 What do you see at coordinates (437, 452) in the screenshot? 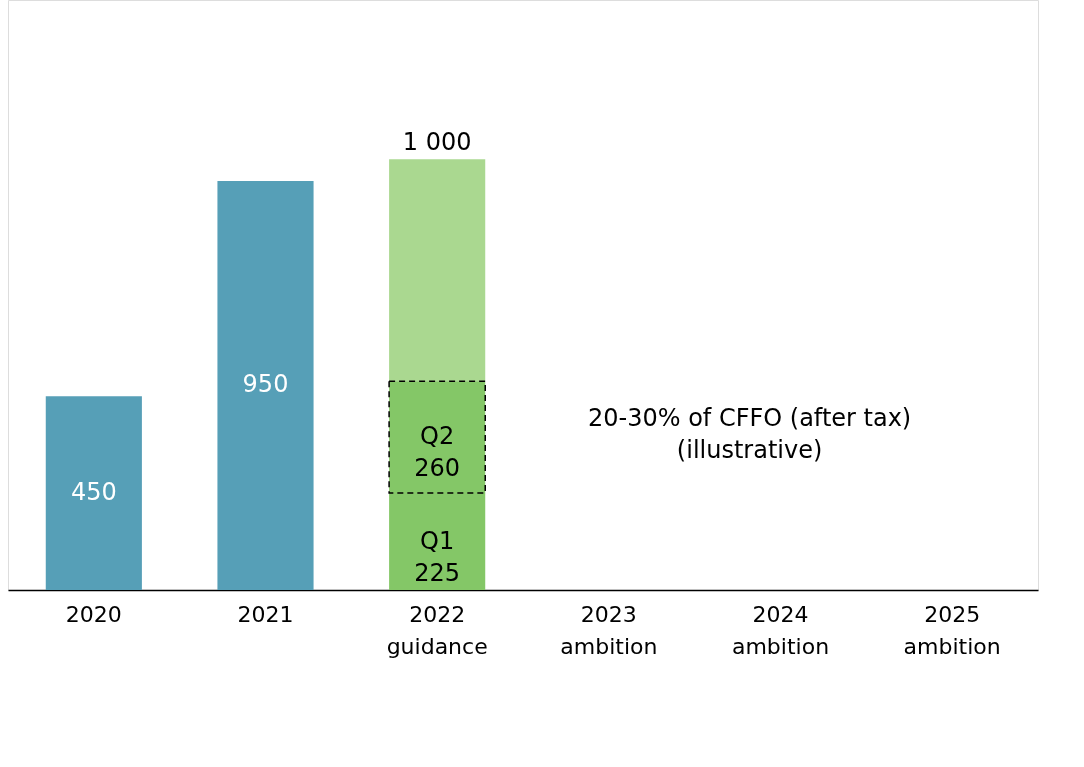
I see `data-label: Q2 260` at bounding box center [437, 452].